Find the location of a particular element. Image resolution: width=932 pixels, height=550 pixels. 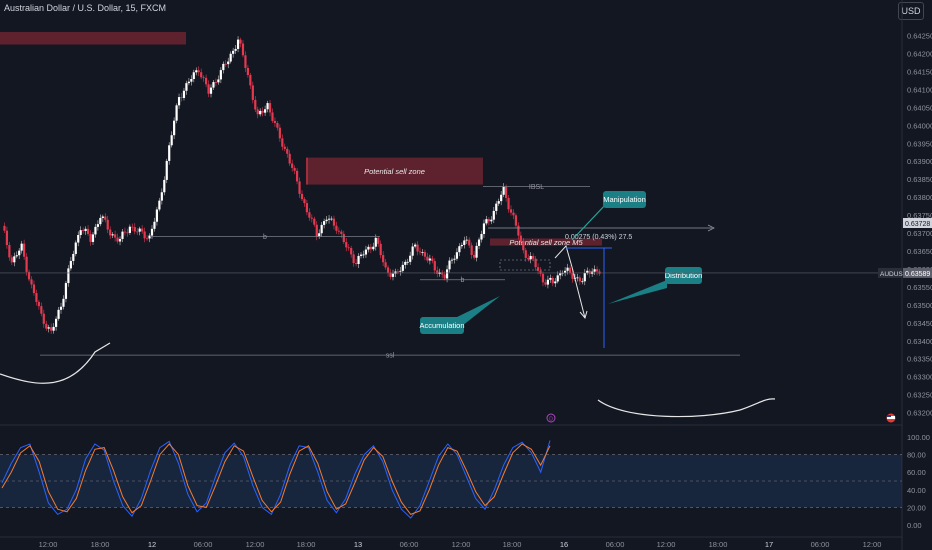

price-tick-label: 0.63650 is located at coordinates (919, 251).